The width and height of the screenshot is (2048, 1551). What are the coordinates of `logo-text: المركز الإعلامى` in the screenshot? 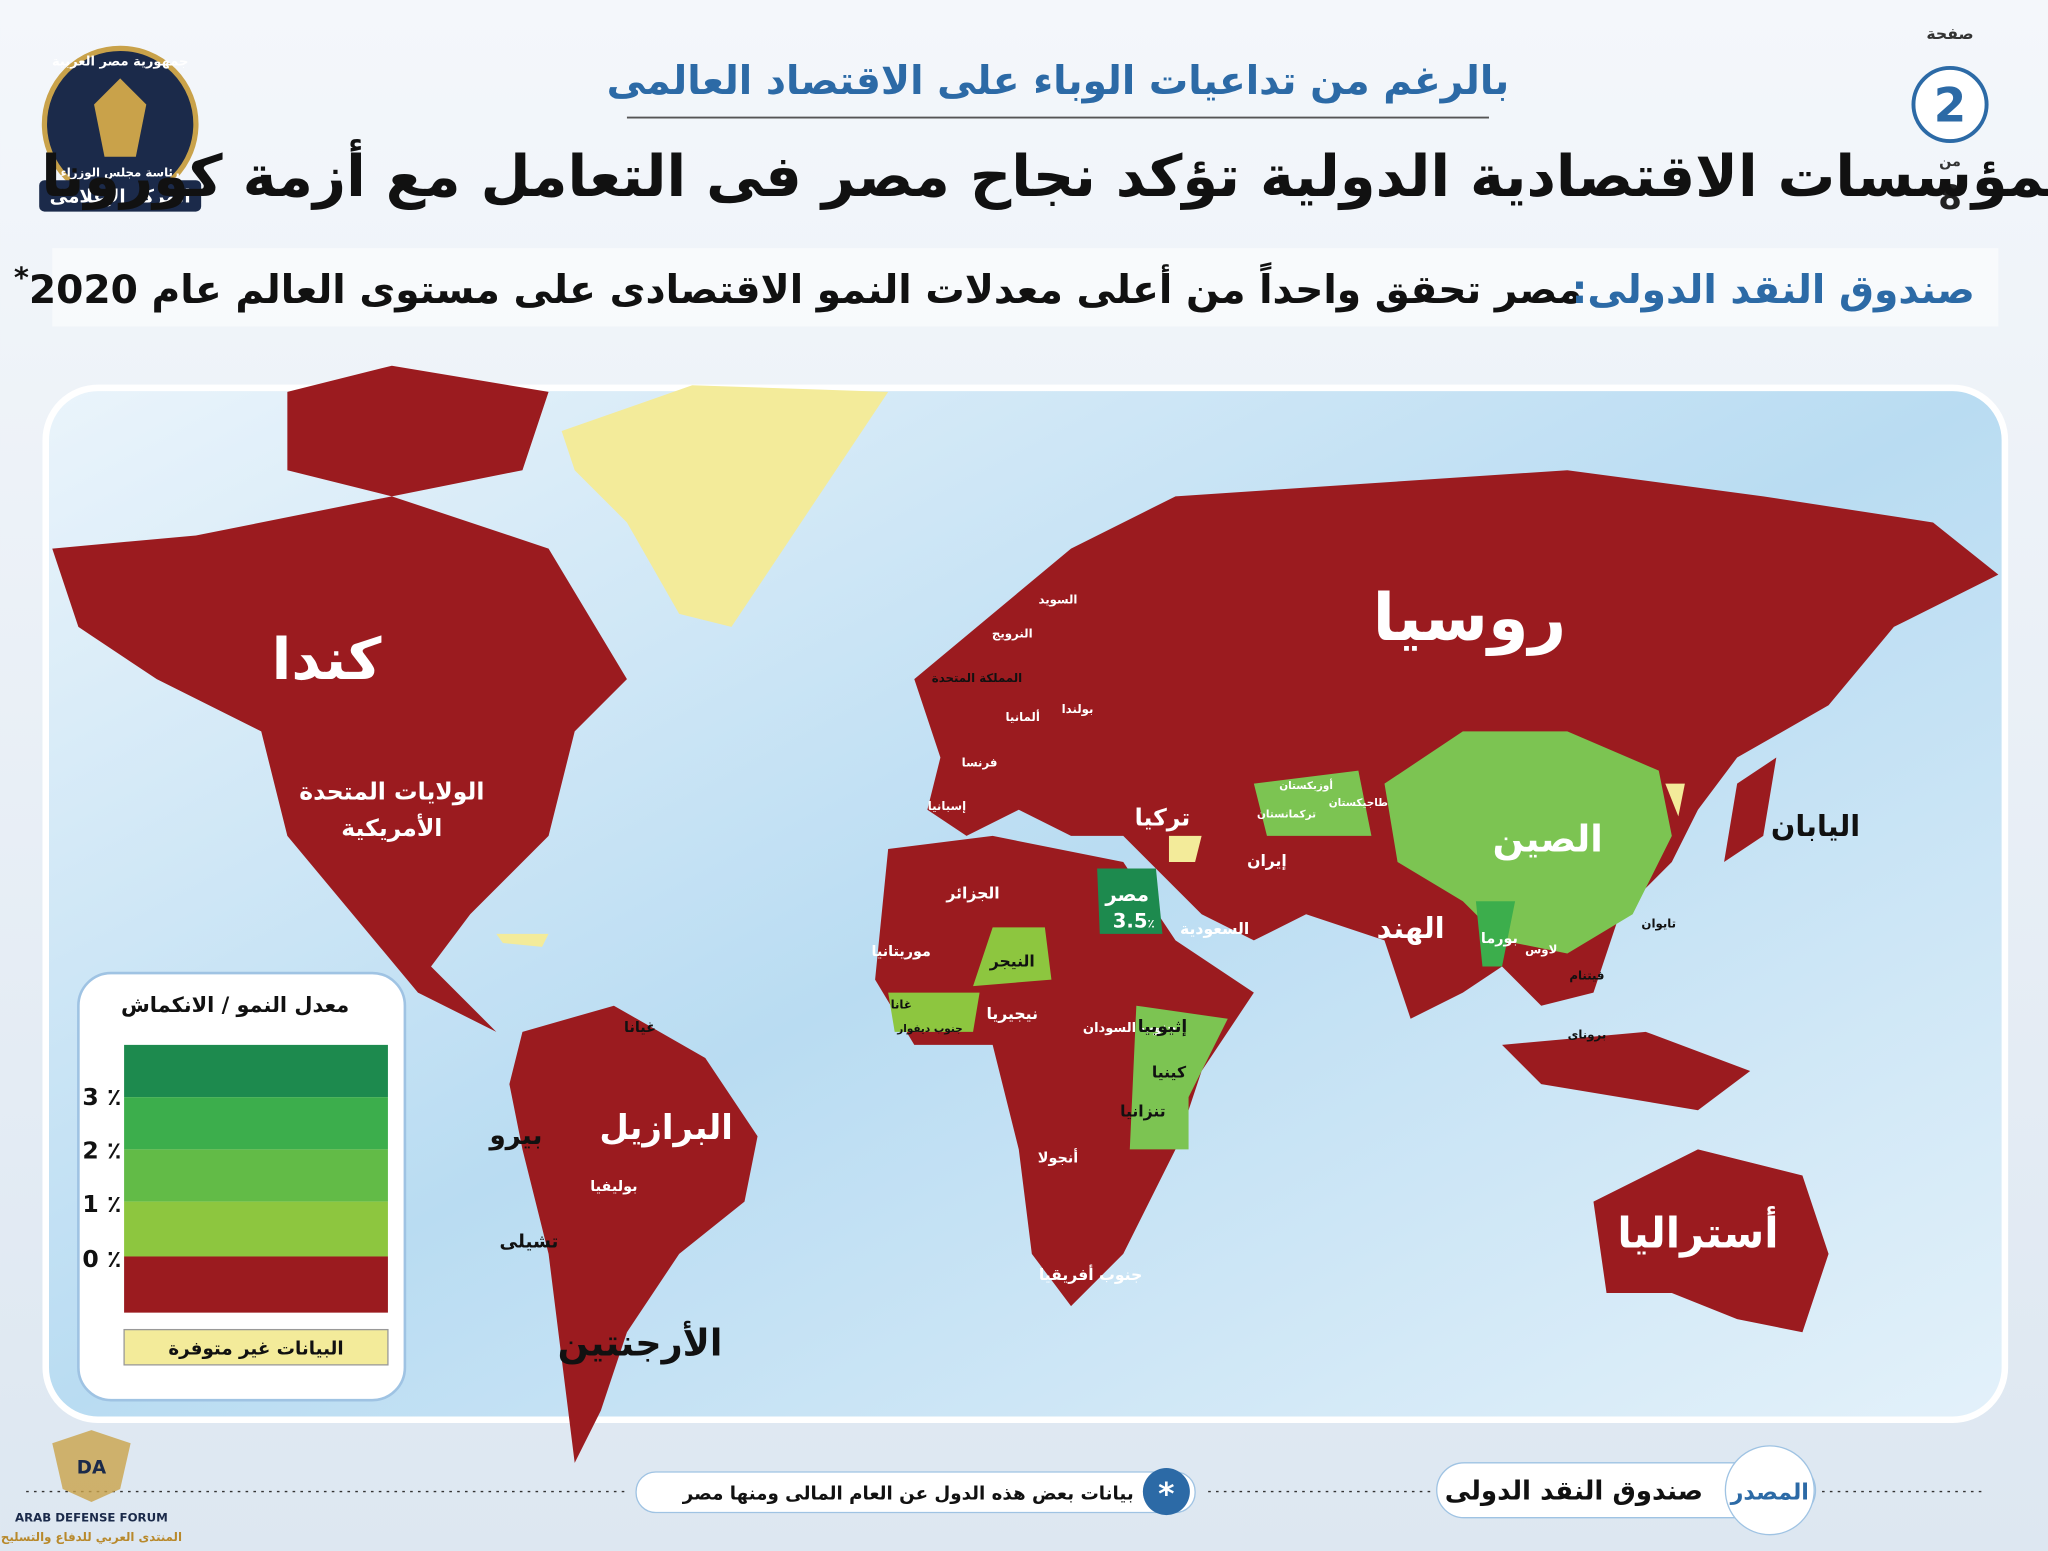 It's located at (120, 196).